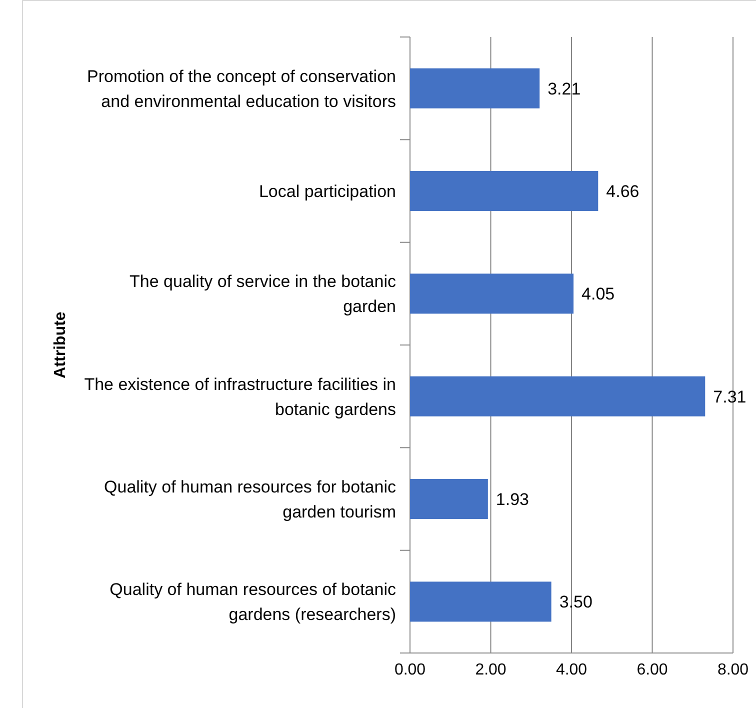  I want to click on y-tick-label: Quality of human resources for botanic garden tourism, so click(250, 500).